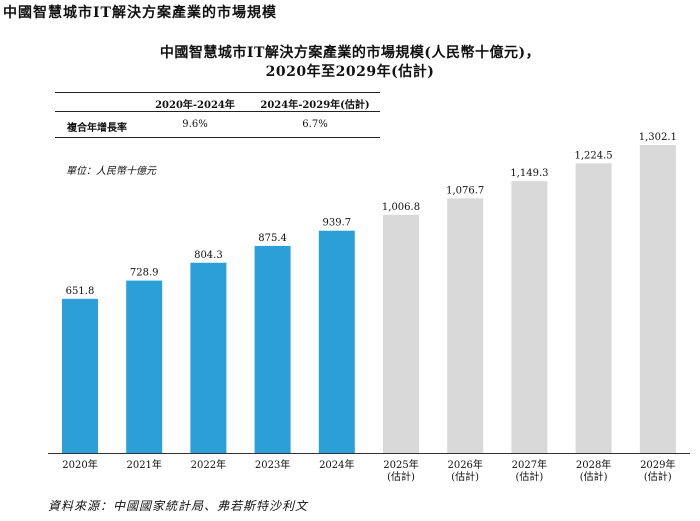 The height and width of the screenshot is (521, 700). Describe the element at coordinates (143, 464) in the screenshot. I see `x-tick-label-1: 2021年` at that location.